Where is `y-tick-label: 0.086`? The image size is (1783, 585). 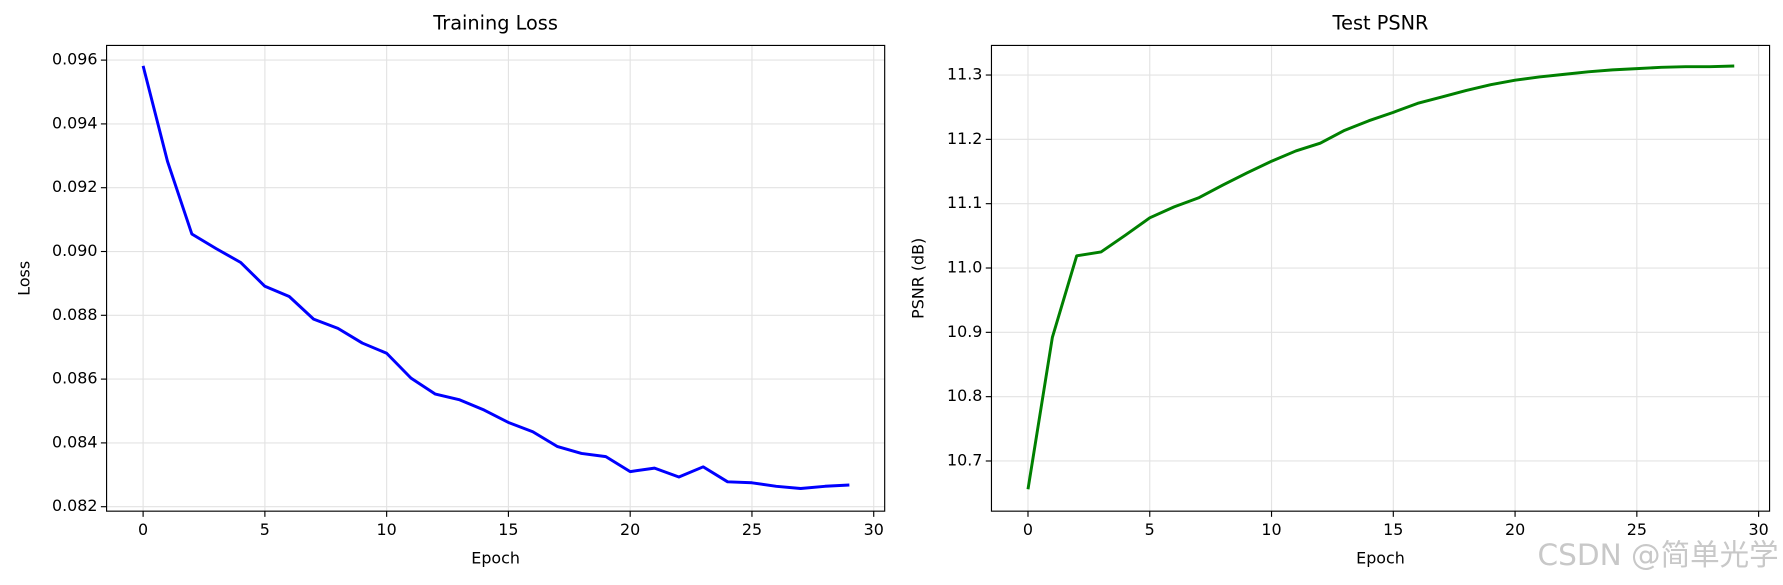 y-tick-label: 0.086 is located at coordinates (75, 378).